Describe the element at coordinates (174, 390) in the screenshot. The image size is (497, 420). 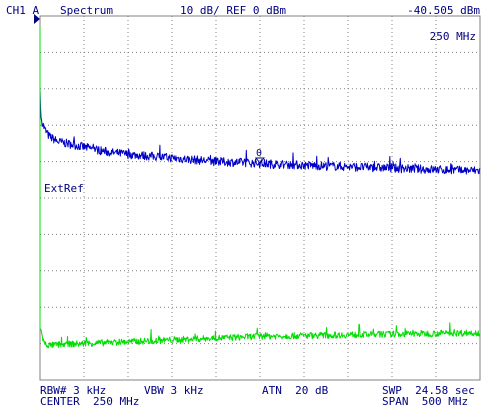
I see `vbw-label: VBW 3 kHz` at that location.